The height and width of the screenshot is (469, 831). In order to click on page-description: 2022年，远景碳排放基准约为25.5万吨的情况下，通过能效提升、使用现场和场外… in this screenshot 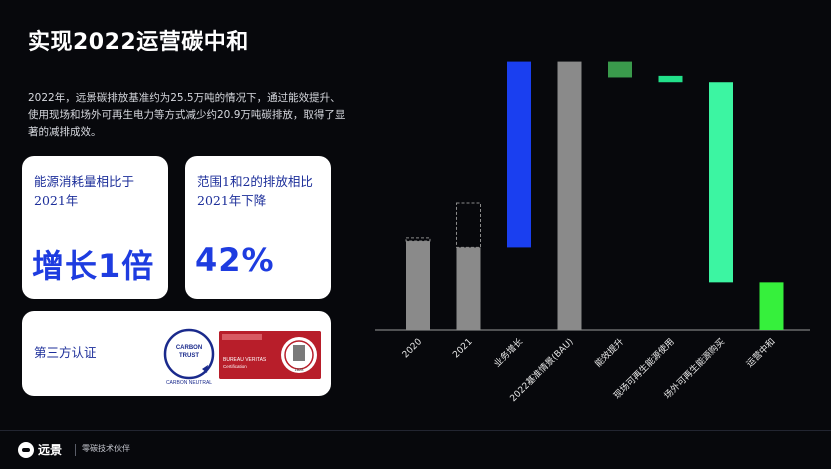, I will do `click(187, 115)`.